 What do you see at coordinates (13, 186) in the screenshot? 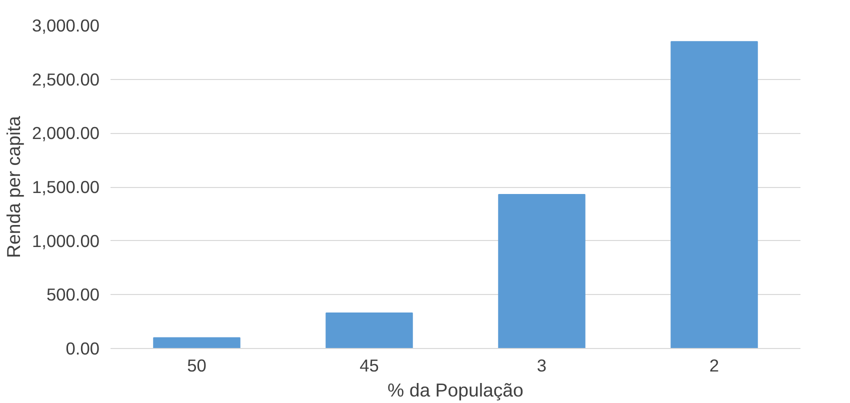
I see `y-axis-title: Renda per capita` at bounding box center [13, 186].